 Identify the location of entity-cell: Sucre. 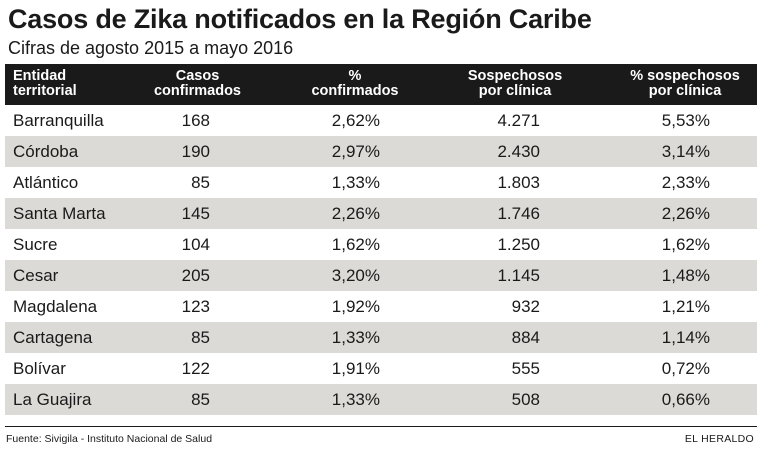
(35, 244).